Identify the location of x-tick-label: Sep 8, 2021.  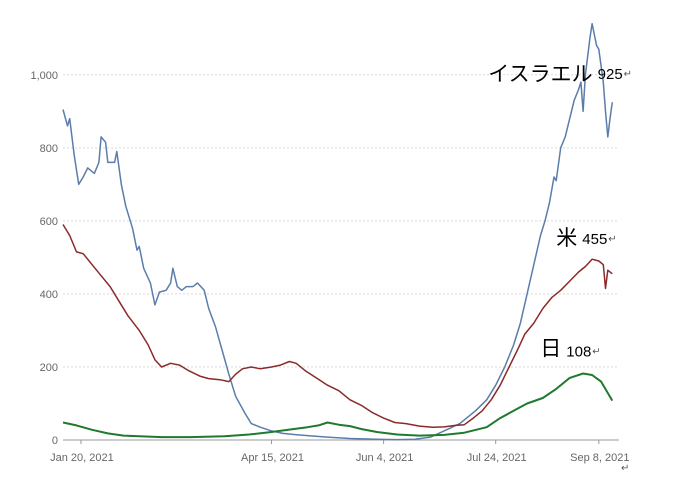
(599, 458).